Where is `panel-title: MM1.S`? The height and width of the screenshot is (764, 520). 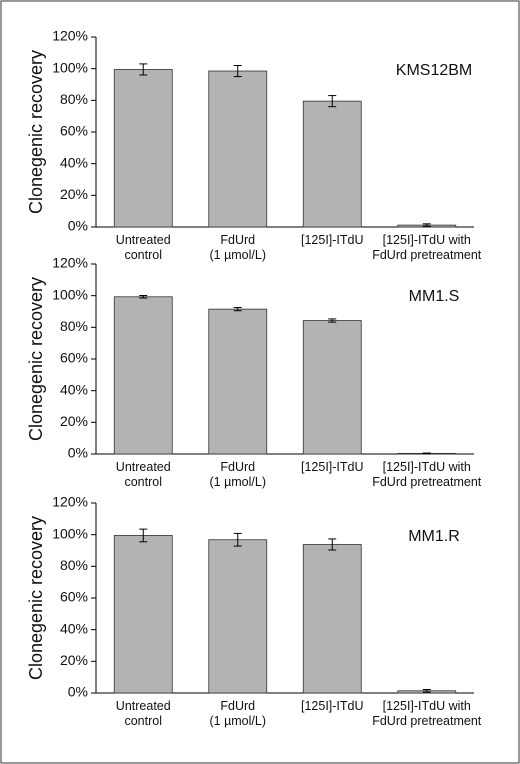
panel-title: MM1.S is located at coordinates (434, 296).